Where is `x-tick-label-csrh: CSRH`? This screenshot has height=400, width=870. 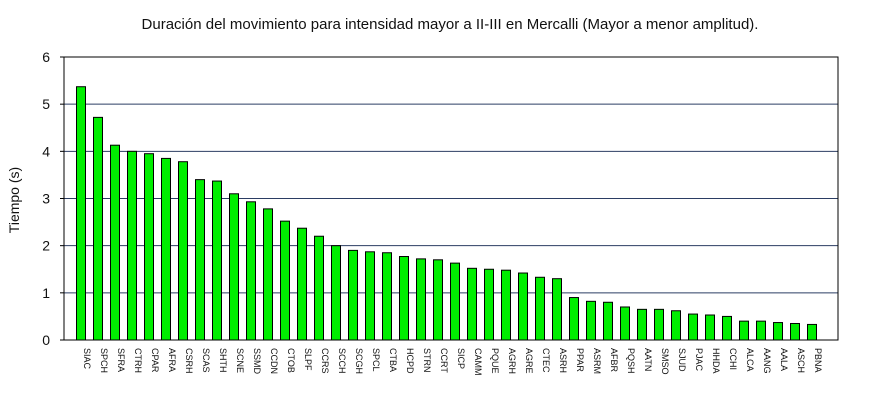
x-tick-label-csrh: CSRH is located at coordinates (189, 361).